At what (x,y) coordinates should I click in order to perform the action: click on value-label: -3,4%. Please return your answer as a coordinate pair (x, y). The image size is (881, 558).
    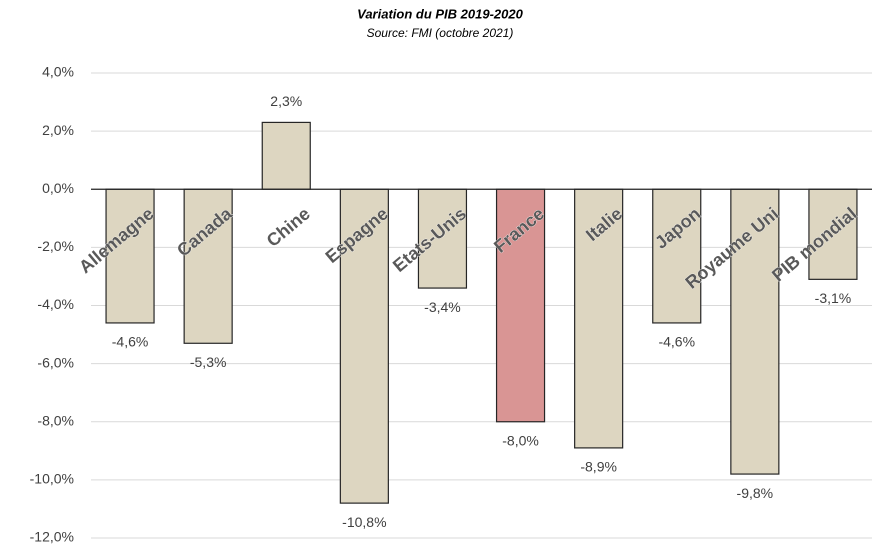
    Looking at the image, I should click on (442, 307).